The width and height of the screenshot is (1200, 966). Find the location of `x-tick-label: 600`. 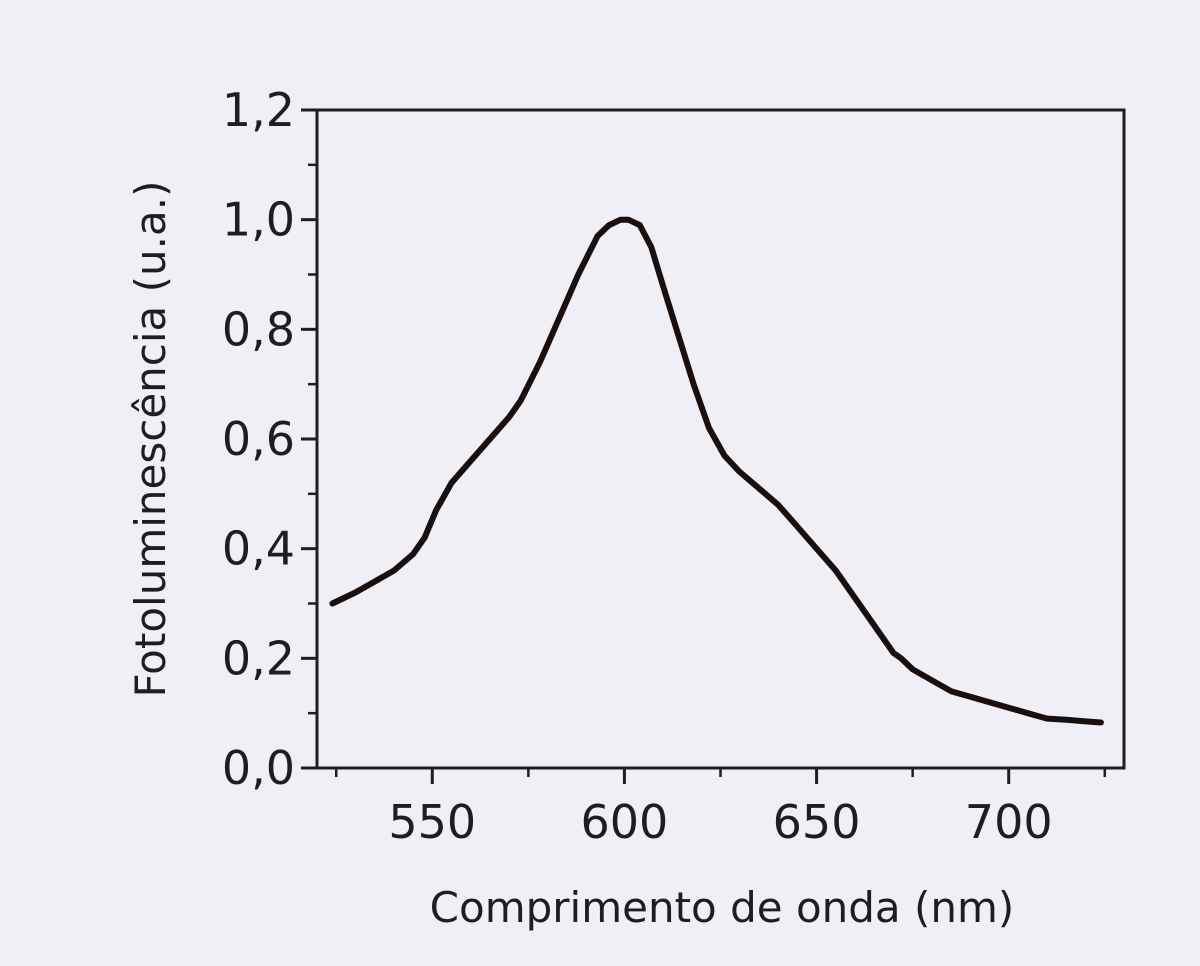

x-tick-label: 600 is located at coordinates (625, 822).